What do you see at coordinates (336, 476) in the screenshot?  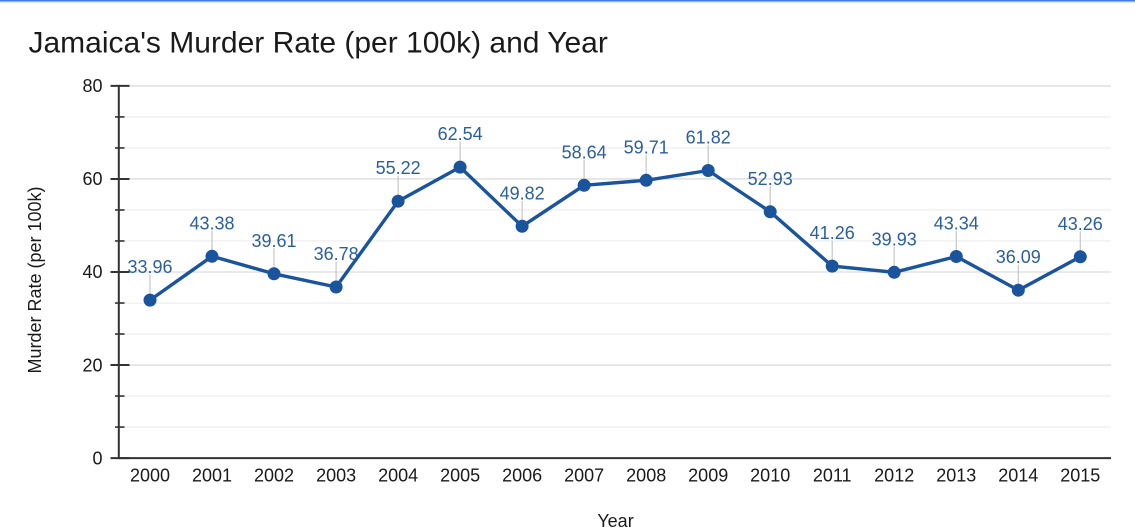 I see `svg-text: 2003` at bounding box center [336, 476].